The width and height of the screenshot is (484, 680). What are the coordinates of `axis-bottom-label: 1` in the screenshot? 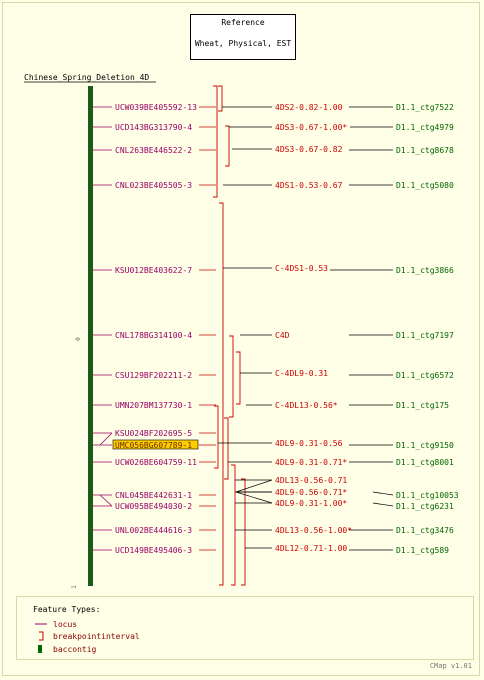 It's located at (74, 587).